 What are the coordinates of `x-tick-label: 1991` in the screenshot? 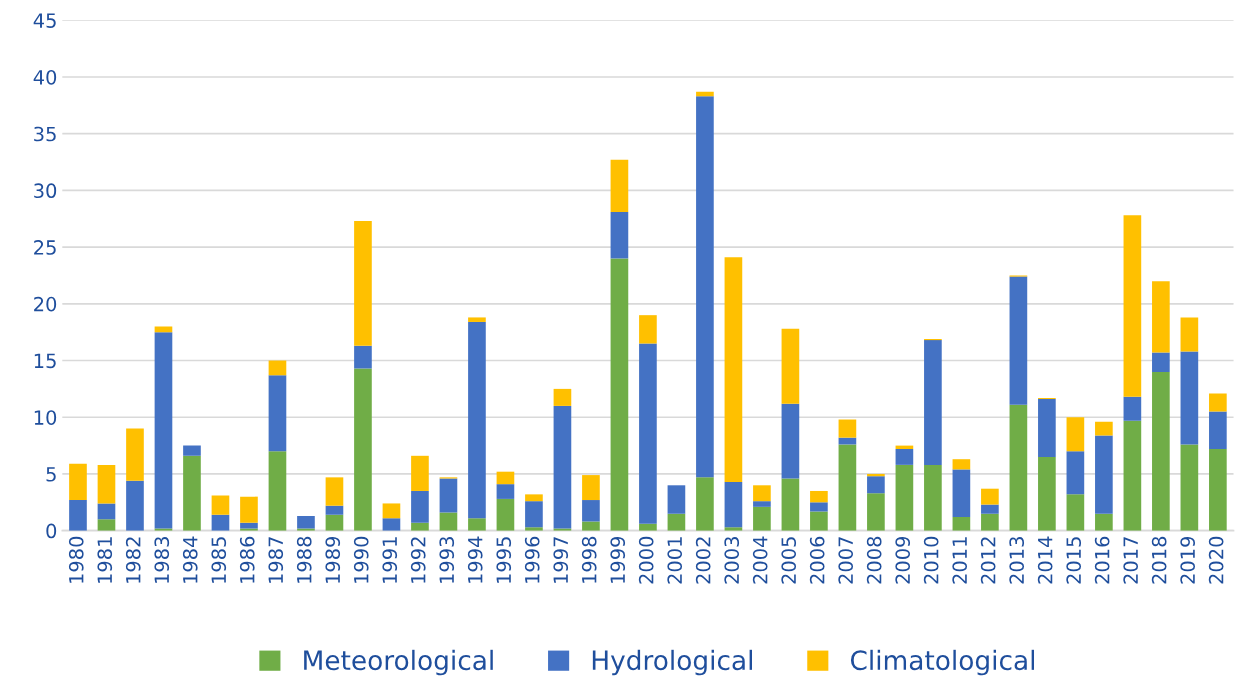 It's located at (390, 560).